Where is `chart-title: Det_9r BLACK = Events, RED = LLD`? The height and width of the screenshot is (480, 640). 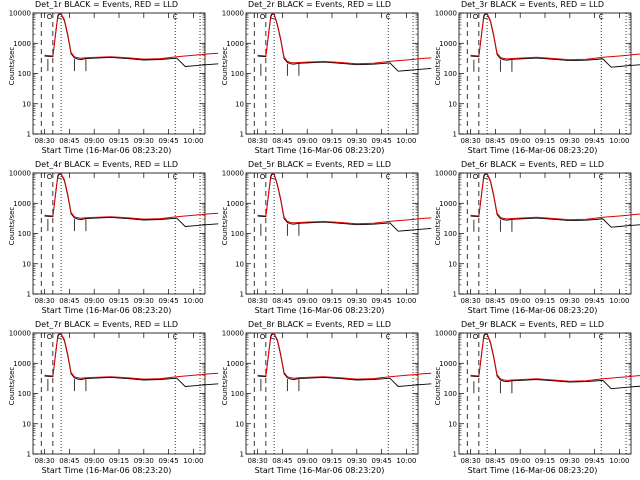 chart-title: Det_9r BLACK = Events, RED = LLD is located at coordinates (532, 324).